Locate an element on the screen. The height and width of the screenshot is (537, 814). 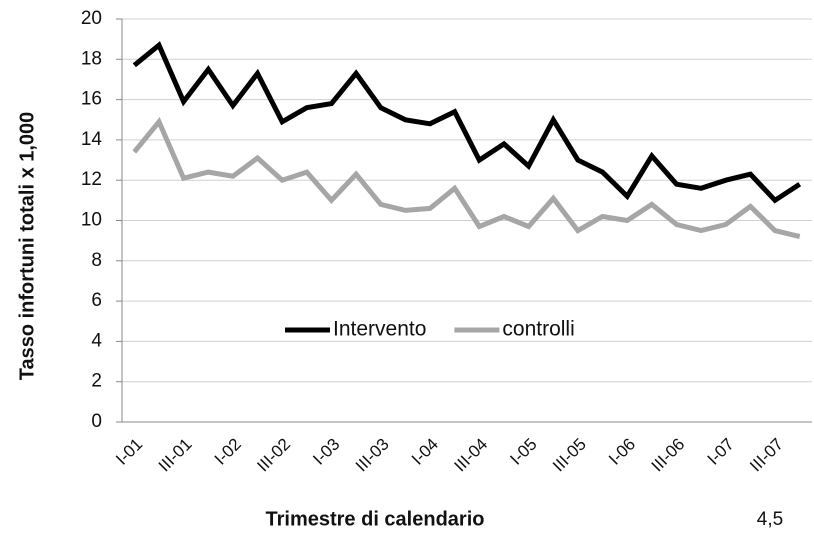
y-tick-label: 12 is located at coordinates (91, 179).